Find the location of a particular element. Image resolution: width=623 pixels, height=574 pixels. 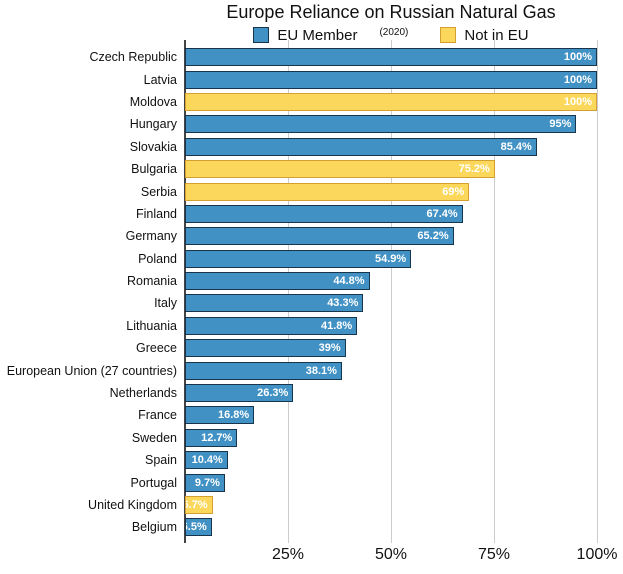

x-tick-label: 25% is located at coordinates (288, 554).